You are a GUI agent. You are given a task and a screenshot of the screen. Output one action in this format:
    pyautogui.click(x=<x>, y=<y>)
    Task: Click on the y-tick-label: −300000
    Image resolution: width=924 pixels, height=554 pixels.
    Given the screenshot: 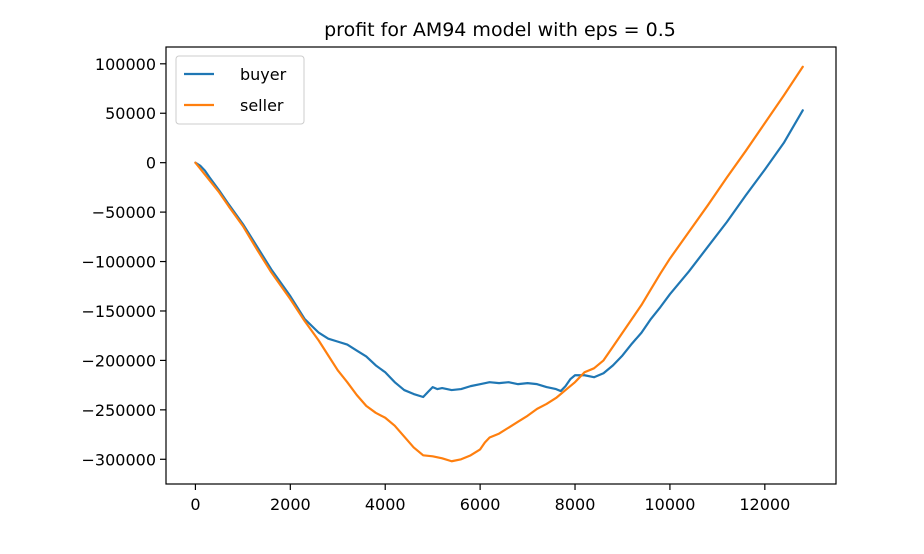 What is the action you would take?
    pyautogui.click(x=119, y=459)
    